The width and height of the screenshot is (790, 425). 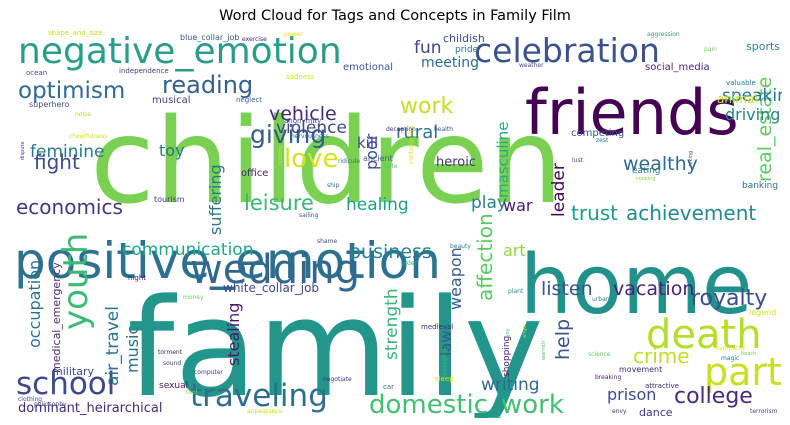 I want to click on word-friends: friends, so click(x=632, y=112).